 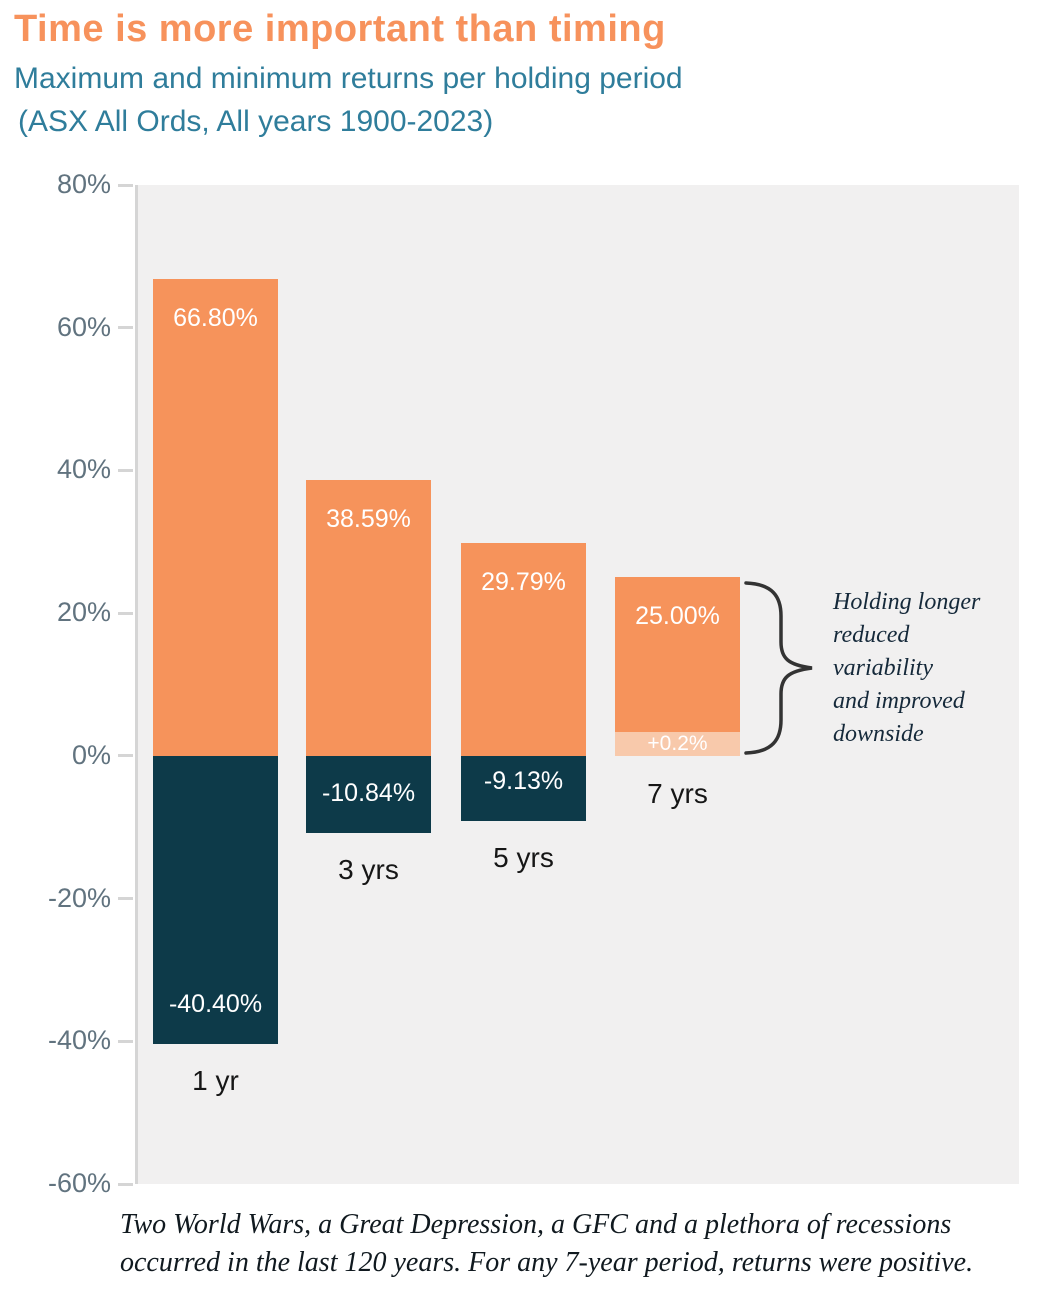 What do you see at coordinates (677, 616) in the screenshot?
I see `bar-7-yrs-max-label: 25.00%` at bounding box center [677, 616].